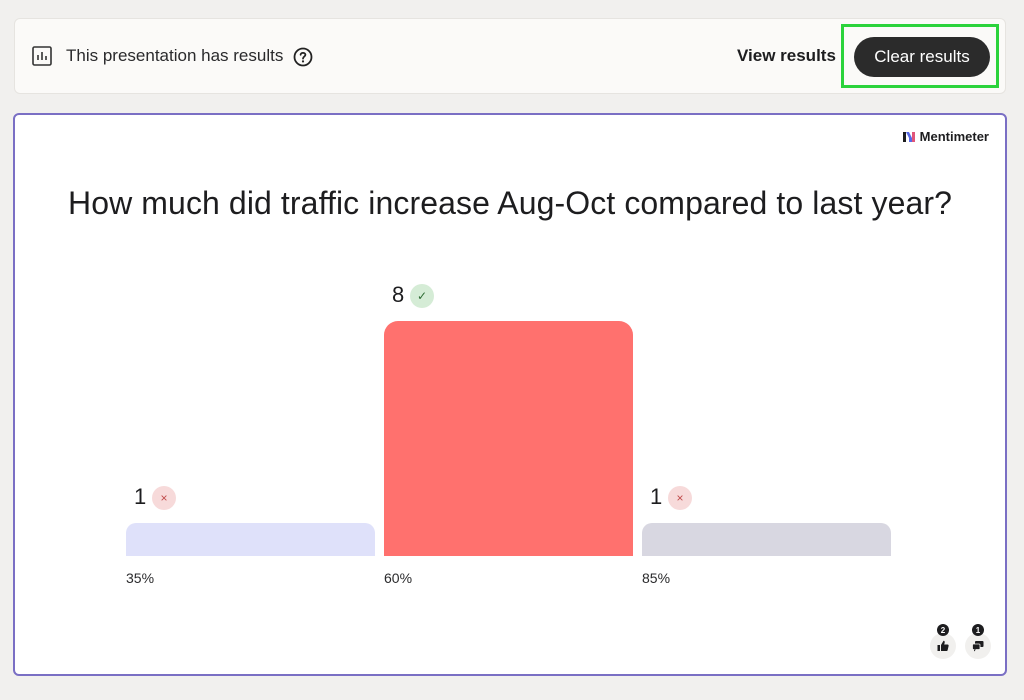  What do you see at coordinates (954, 136) in the screenshot?
I see `brand-name: Mentimeter` at bounding box center [954, 136].